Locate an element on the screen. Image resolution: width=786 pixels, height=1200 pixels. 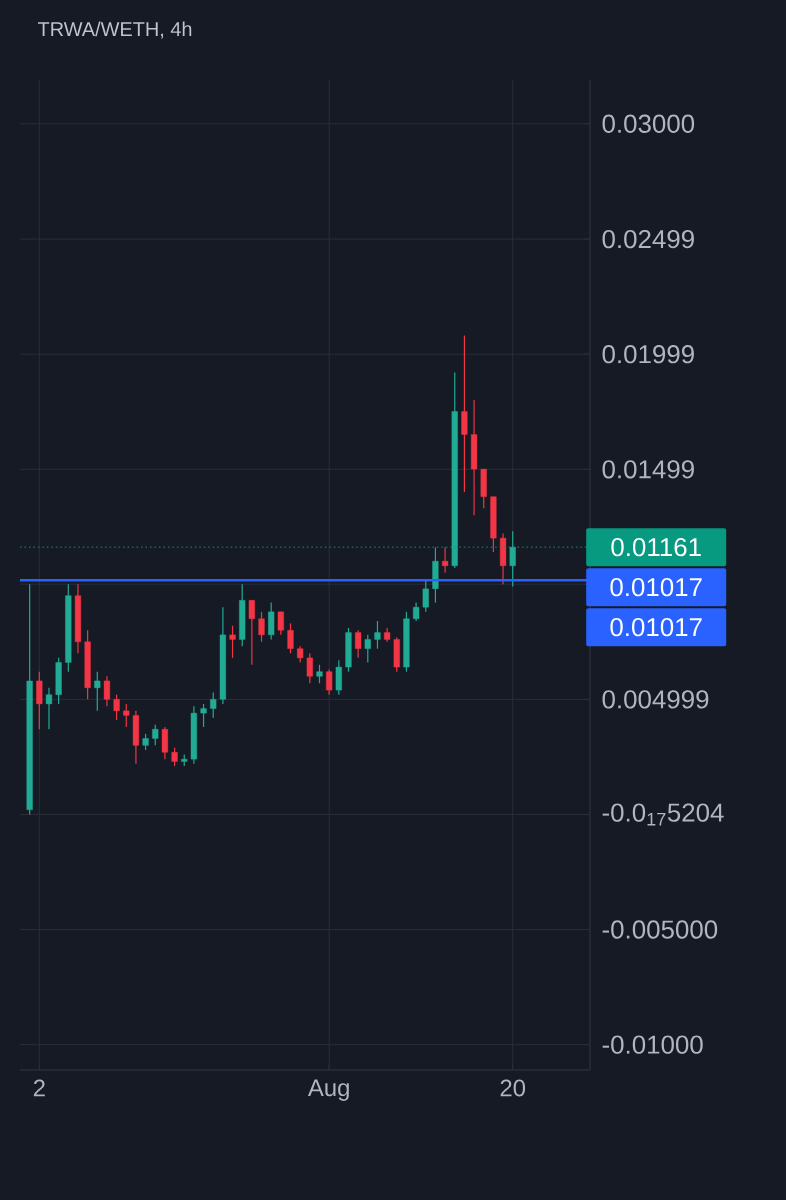
y-tick-label: -0.005000 is located at coordinates (660, 929).